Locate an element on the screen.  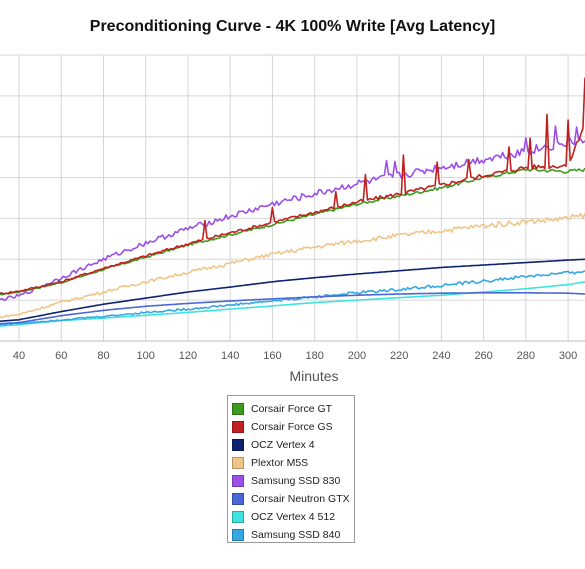
x-tick-label: 80 is located at coordinates (103, 356).